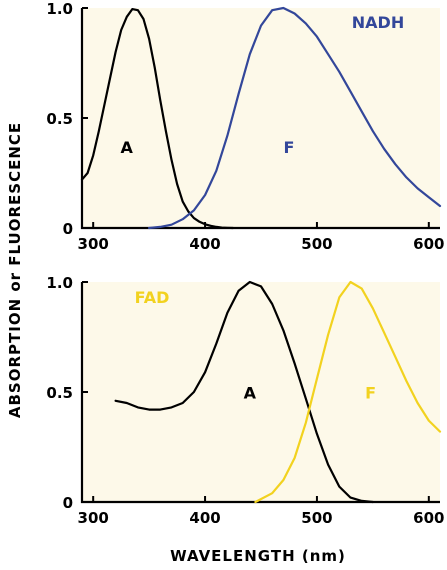 This screenshot has height=570, width=447. What do you see at coordinates (152, 297) in the screenshot?
I see `fad-compound-label: FAD` at bounding box center [152, 297].